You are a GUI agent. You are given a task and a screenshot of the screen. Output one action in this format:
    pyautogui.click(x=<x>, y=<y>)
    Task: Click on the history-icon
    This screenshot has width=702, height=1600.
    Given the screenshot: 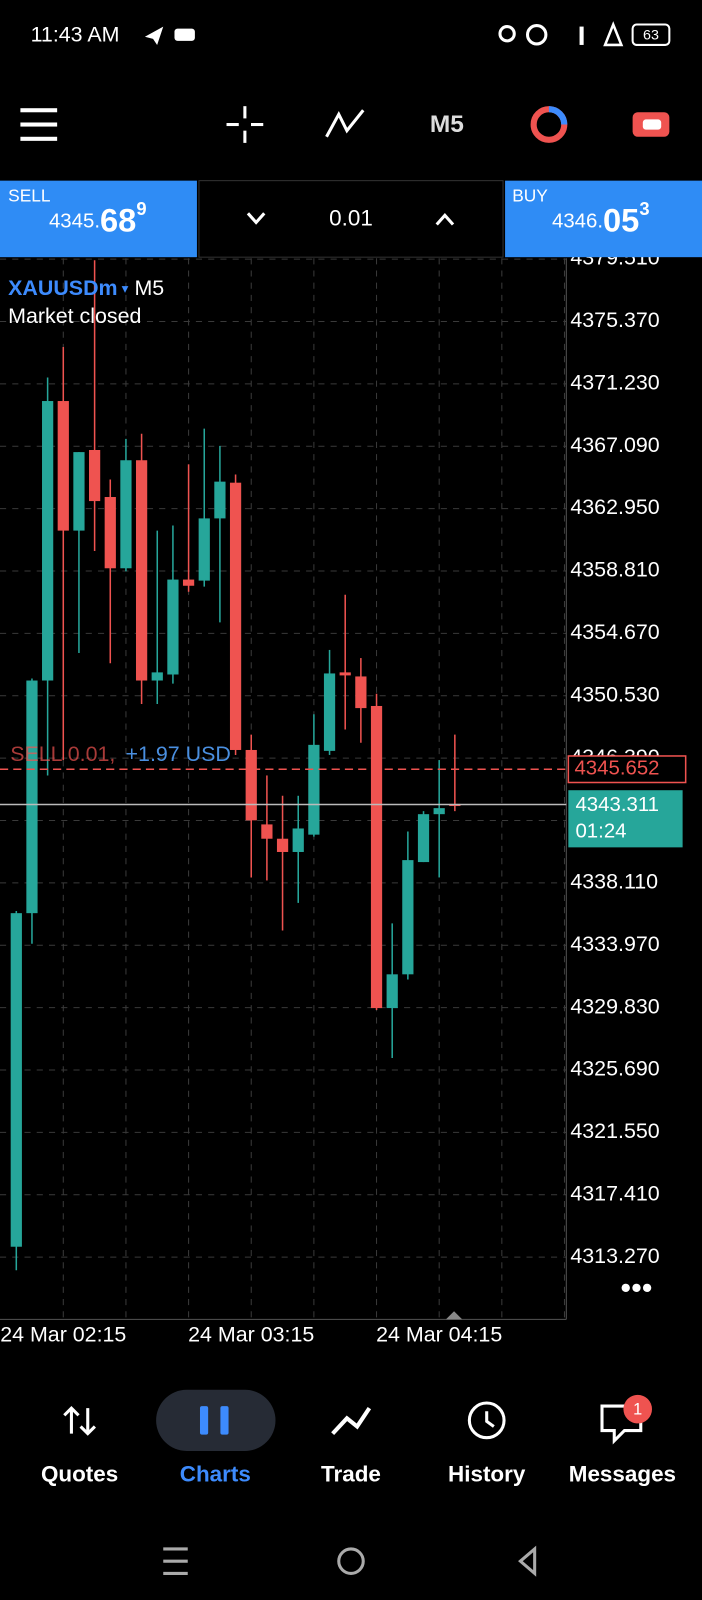 What is the action you would take?
    pyautogui.click(x=486, y=1420)
    